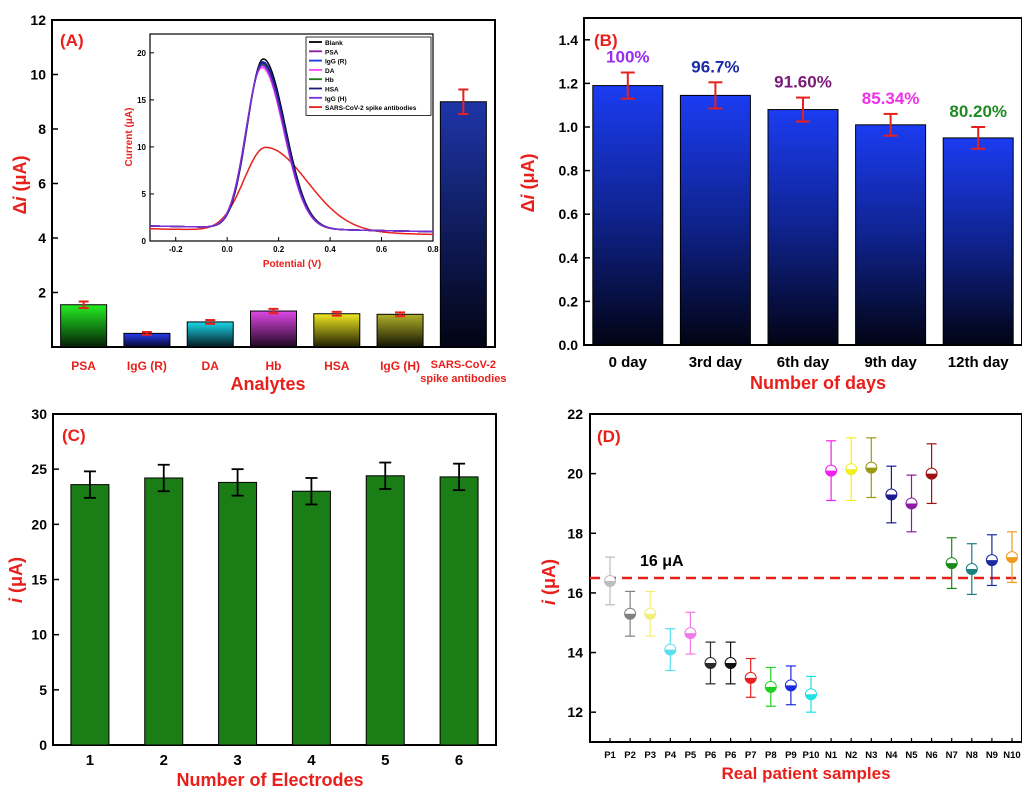  Describe the element at coordinates (575, 414) in the screenshot. I see `ytick-label-d: 22` at that location.